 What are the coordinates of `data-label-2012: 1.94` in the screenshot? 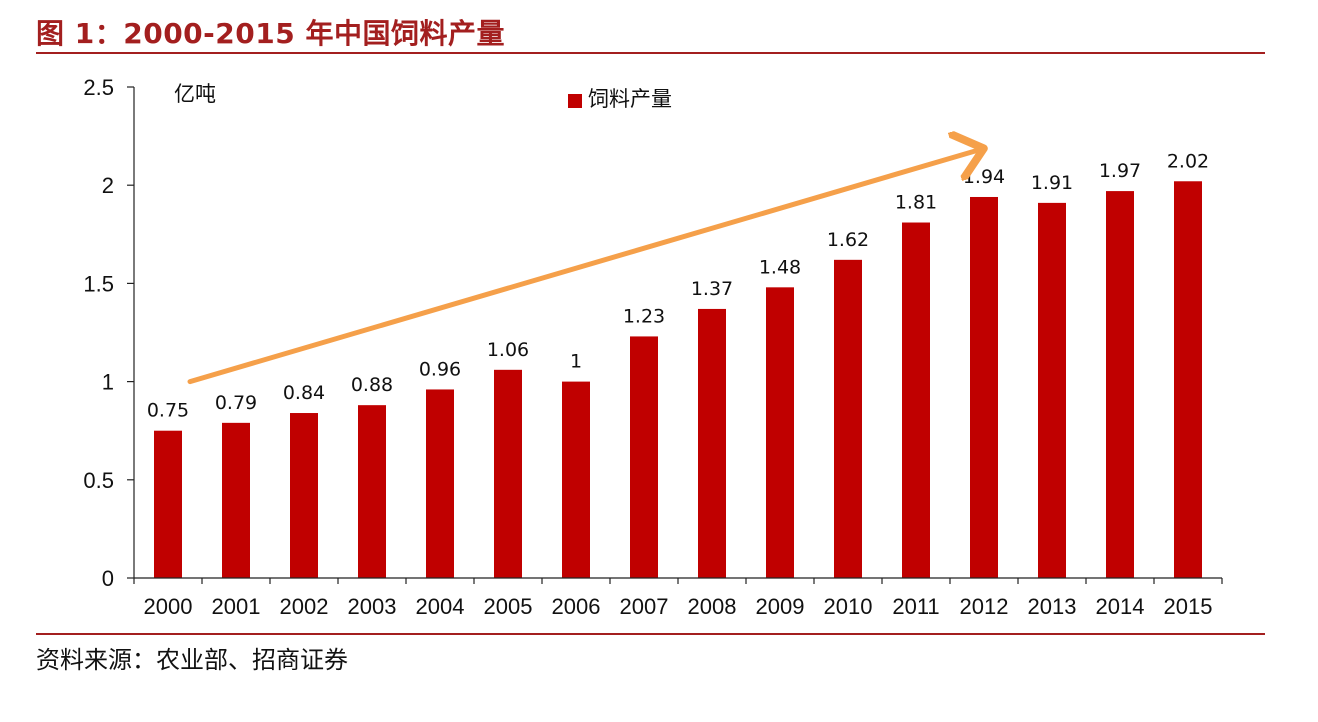 It's located at (984, 177).